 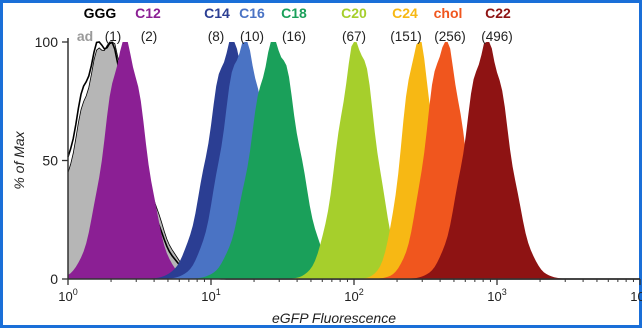 I want to click on series-value-c12: (2), so click(x=149, y=36).